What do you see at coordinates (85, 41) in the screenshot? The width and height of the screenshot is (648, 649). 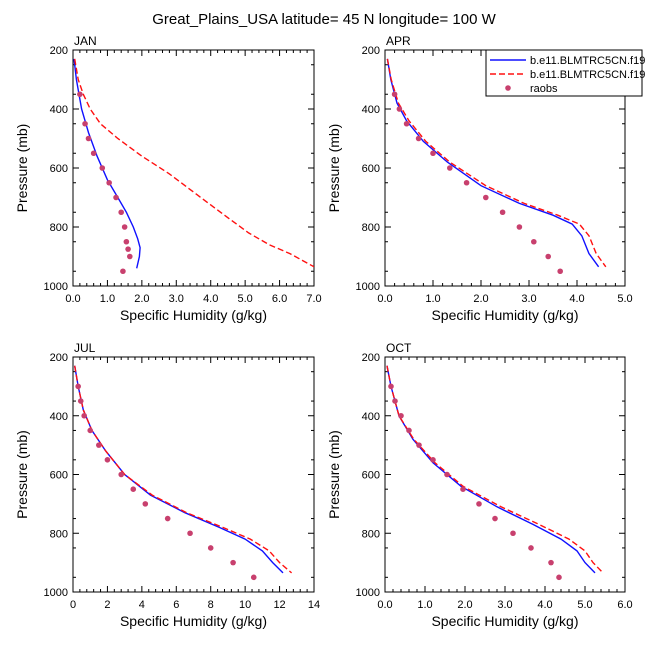 I see `panel-label: JAN` at bounding box center [85, 41].